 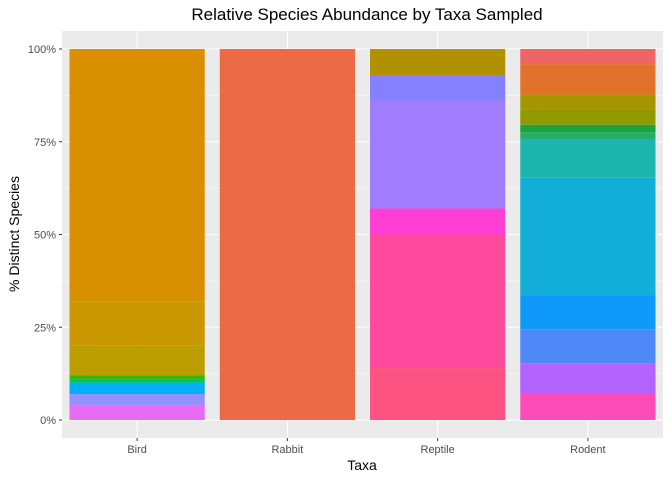 What do you see at coordinates (366, 447) in the screenshot?
I see `x-axis-ticks: Bird Rabbit Reptile Rodent` at bounding box center [366, 447].